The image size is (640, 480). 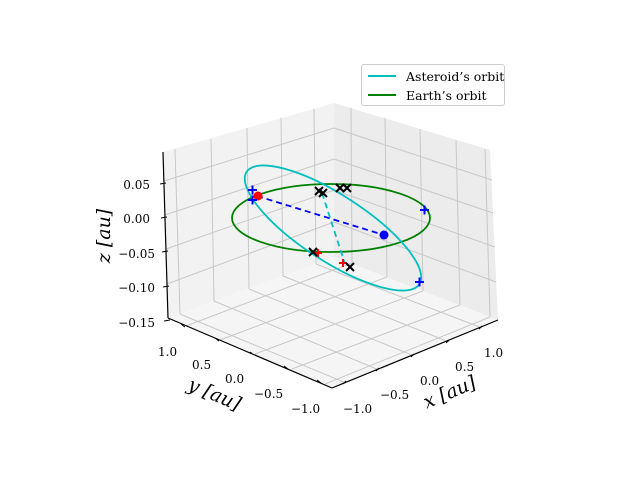 I want to click on x-tick-label: −0.5, so click(x=394, y=395).